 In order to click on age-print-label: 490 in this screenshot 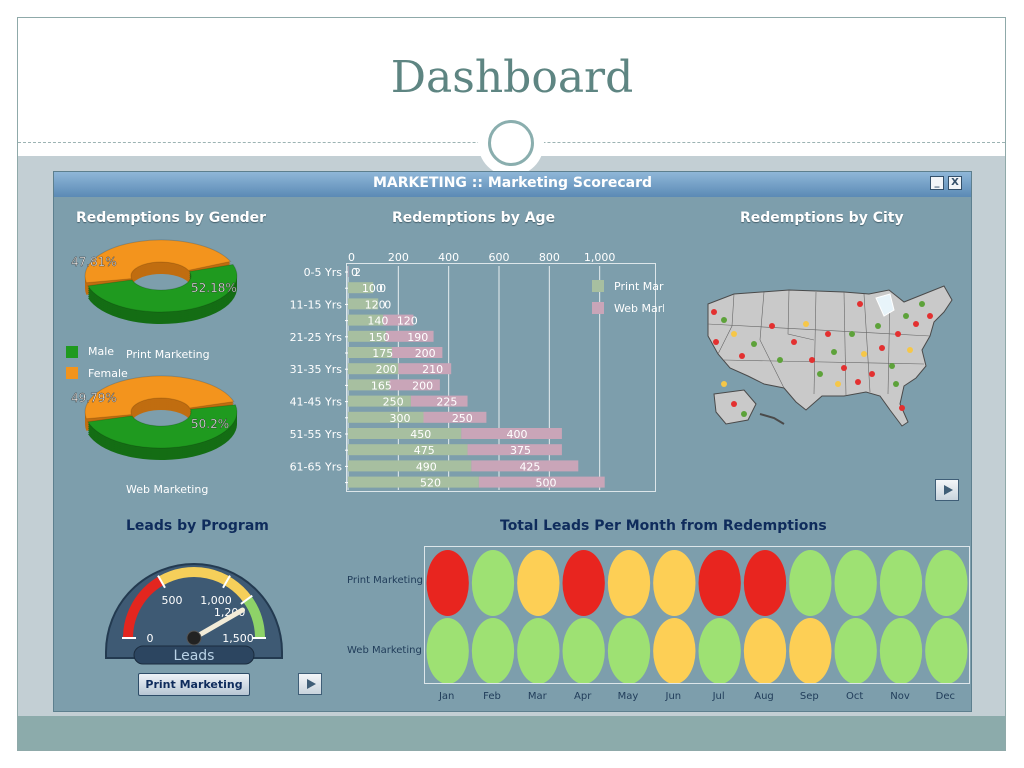, I will do `click(426, 466)`.